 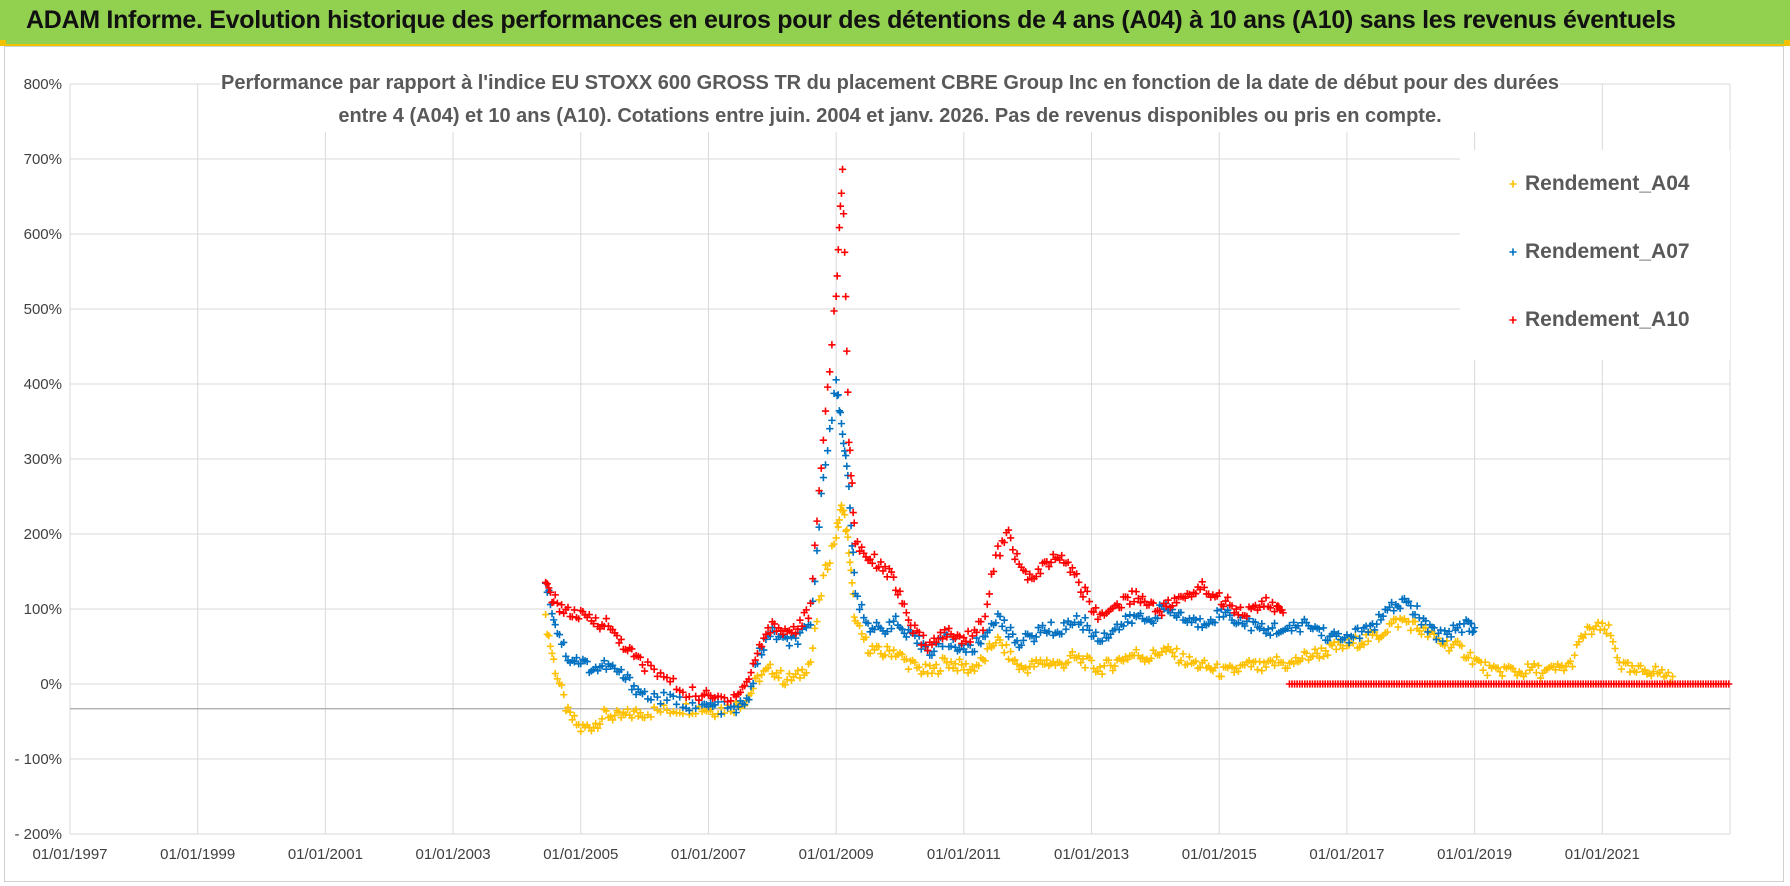 I want to click on y-tick-label: 400%, so click(x=43, y=384).